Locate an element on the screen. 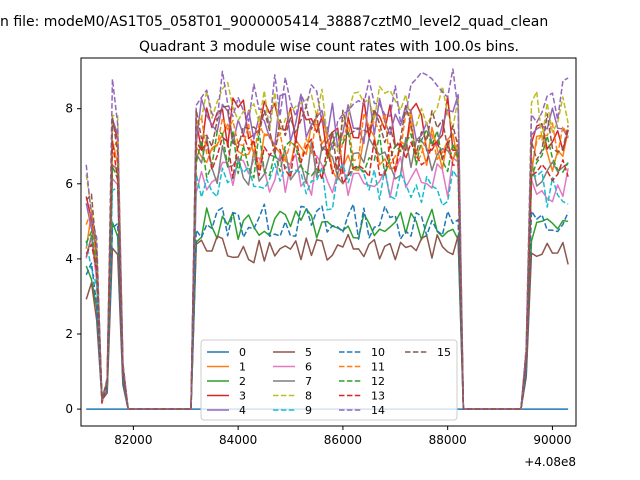  x-tick-label: 86000 is located at coordinates (343, 440).